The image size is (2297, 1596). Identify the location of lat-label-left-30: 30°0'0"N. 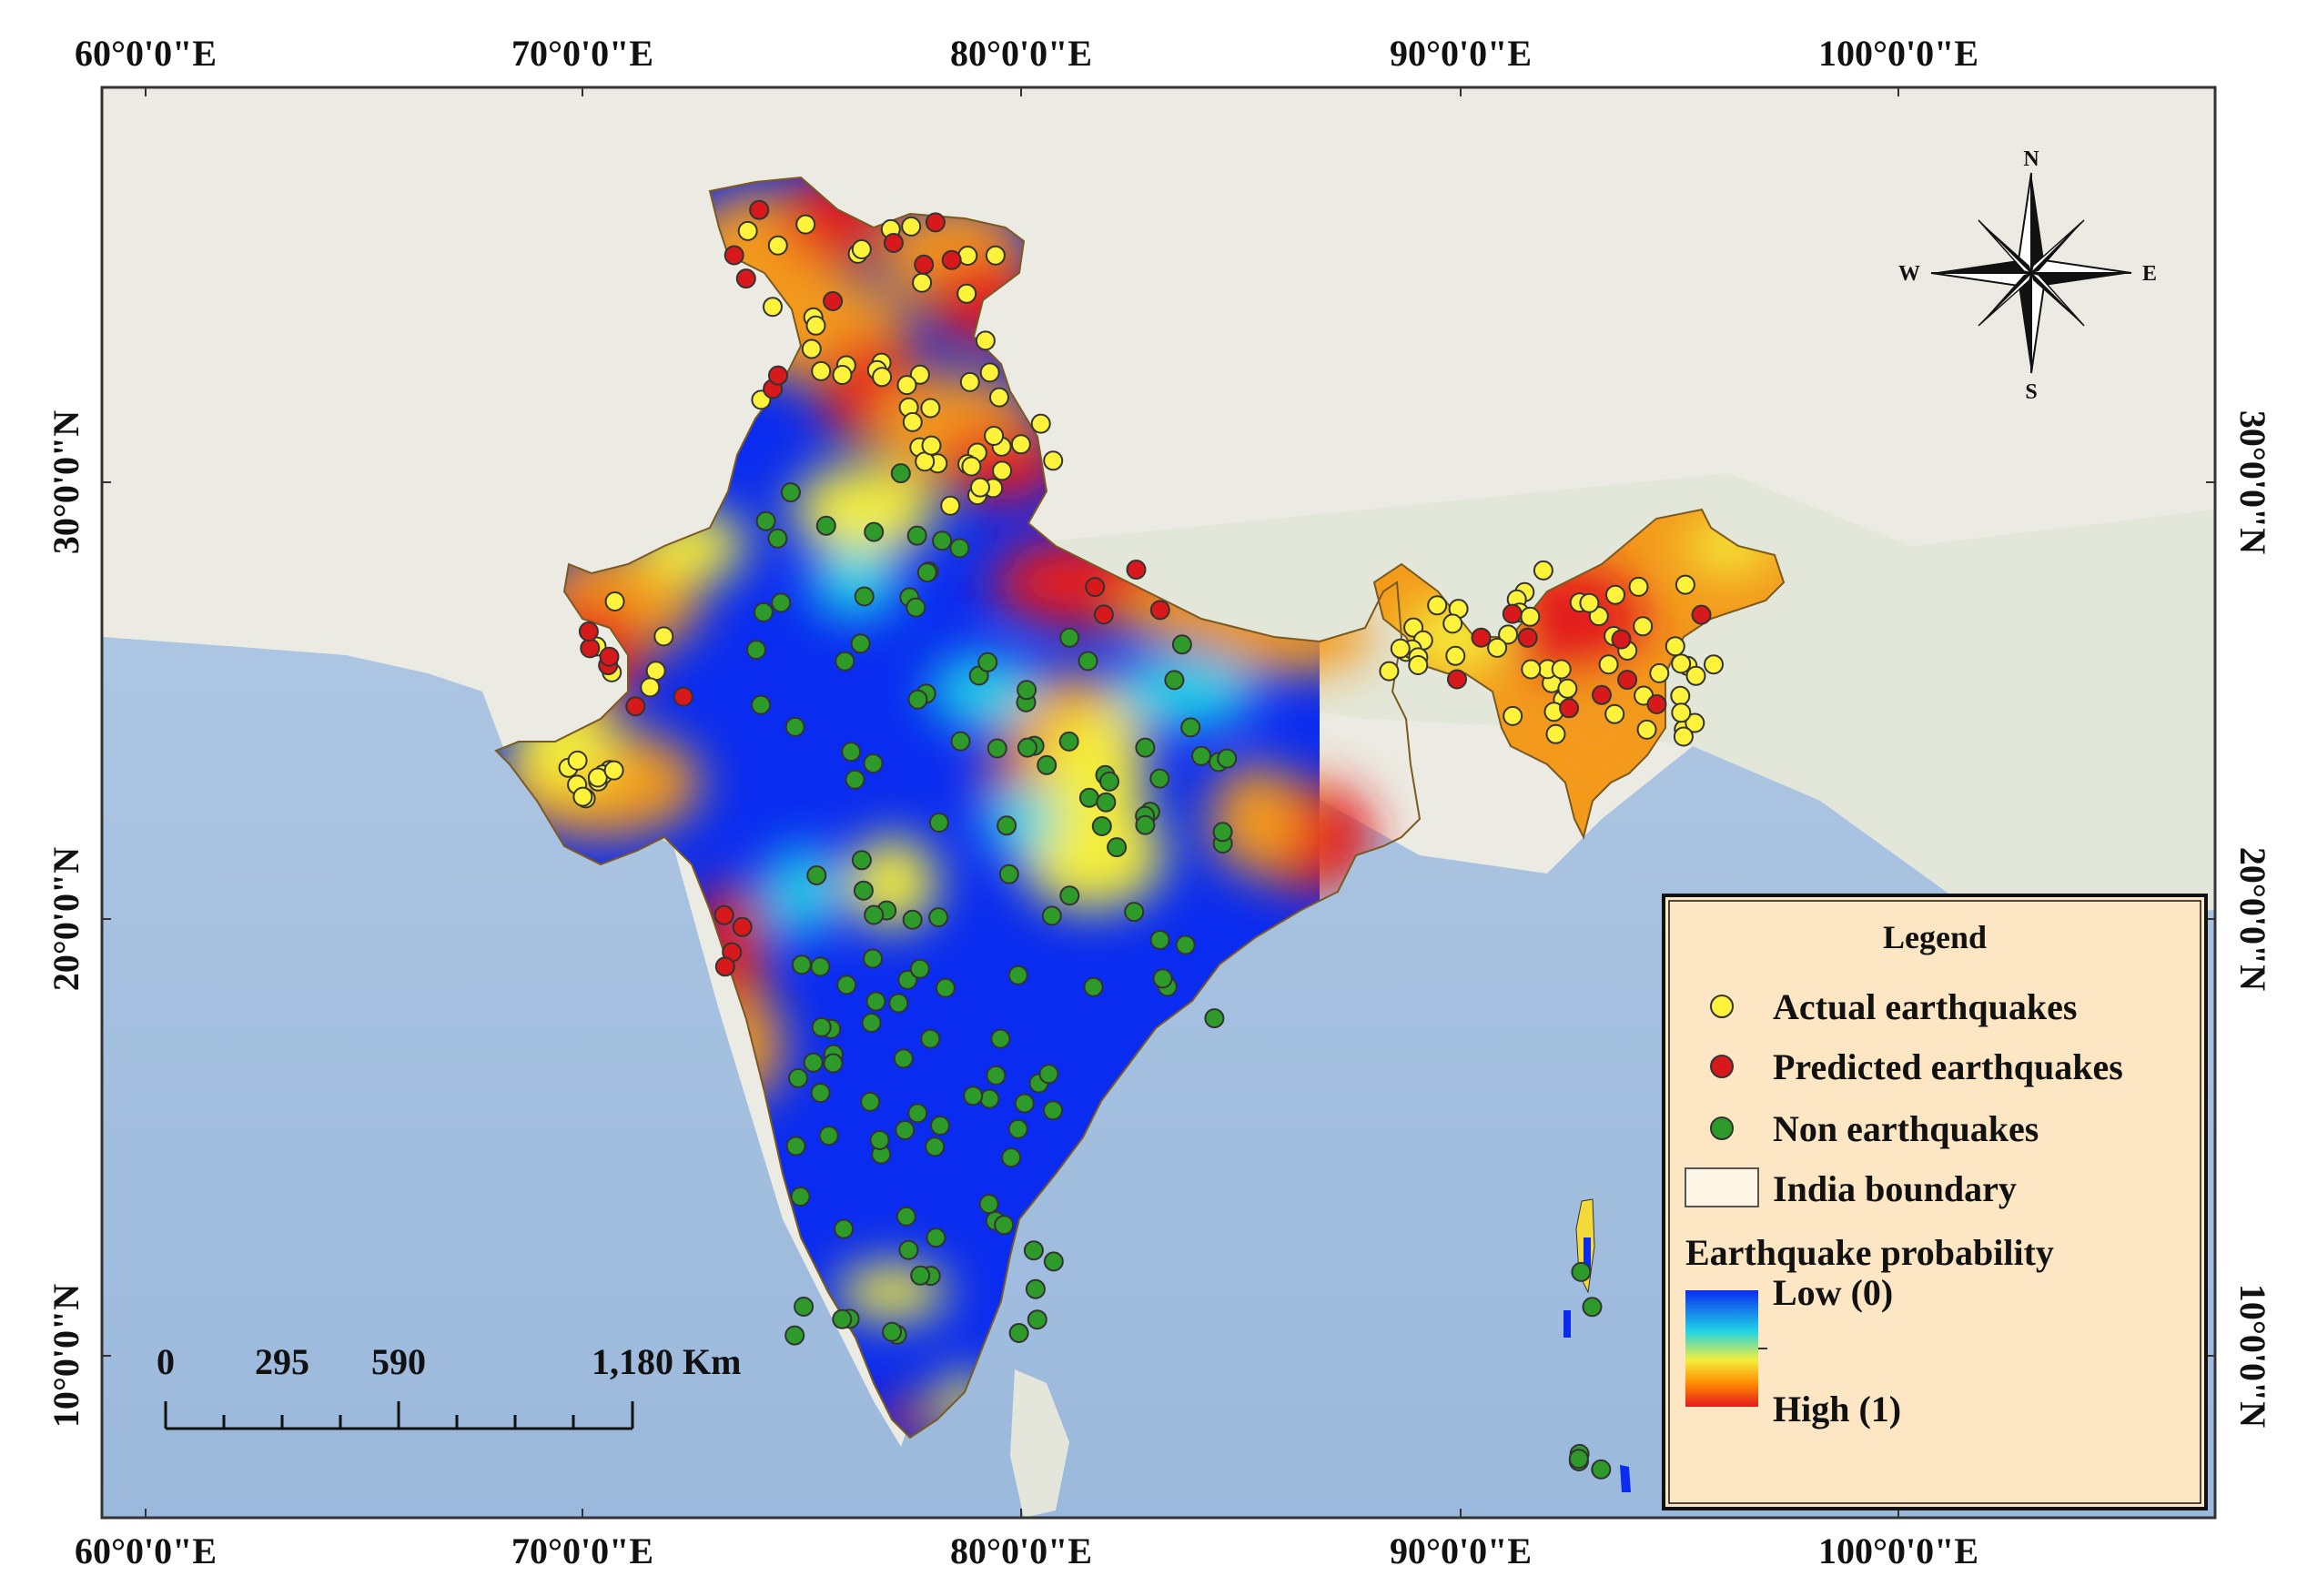
(66, 482).